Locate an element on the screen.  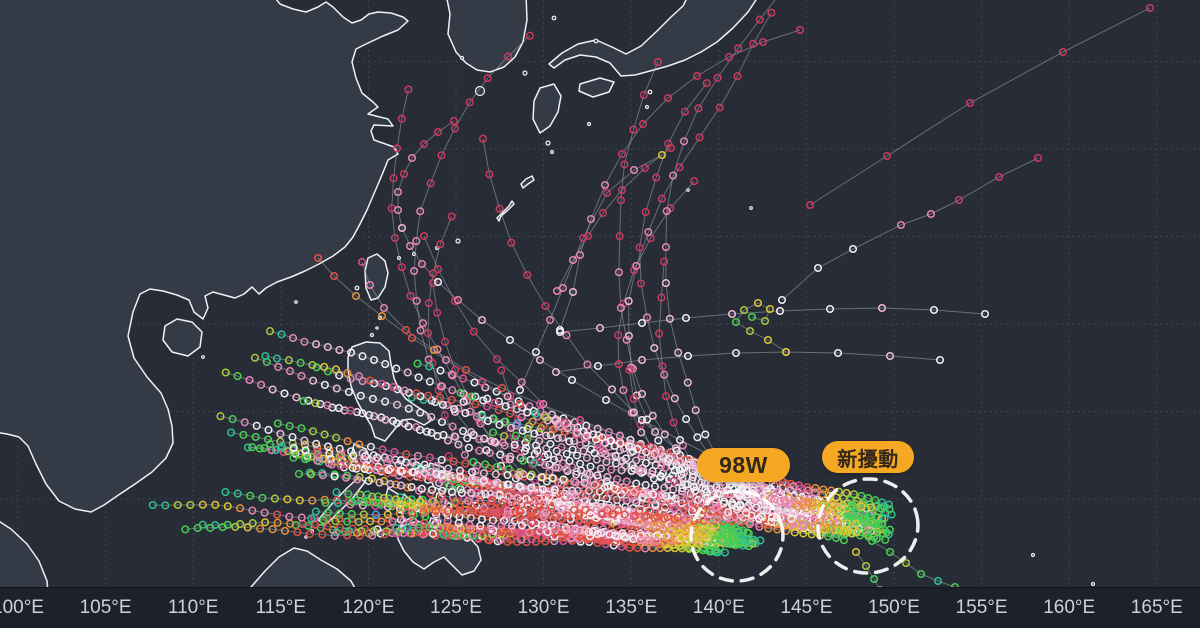
longitude-tick-label: 145°E is located at coordinates (806, 607).